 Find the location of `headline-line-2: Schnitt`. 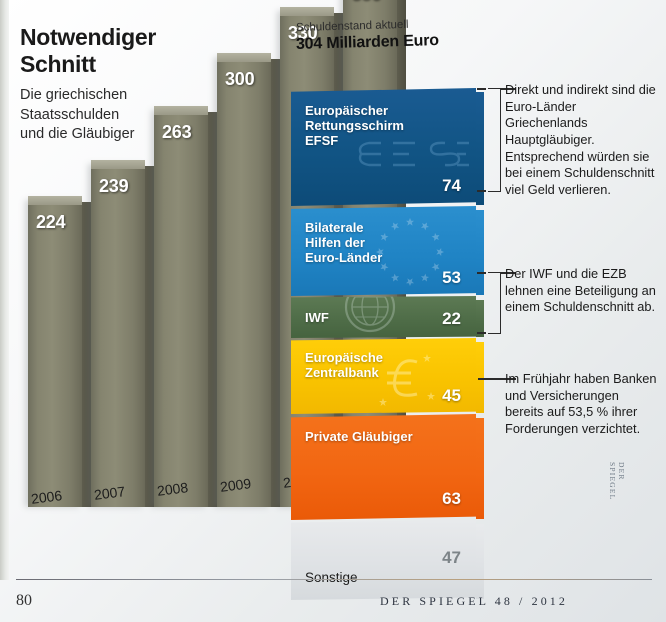

headline-line-2: Schnitt is located at coordinates (58, 63).